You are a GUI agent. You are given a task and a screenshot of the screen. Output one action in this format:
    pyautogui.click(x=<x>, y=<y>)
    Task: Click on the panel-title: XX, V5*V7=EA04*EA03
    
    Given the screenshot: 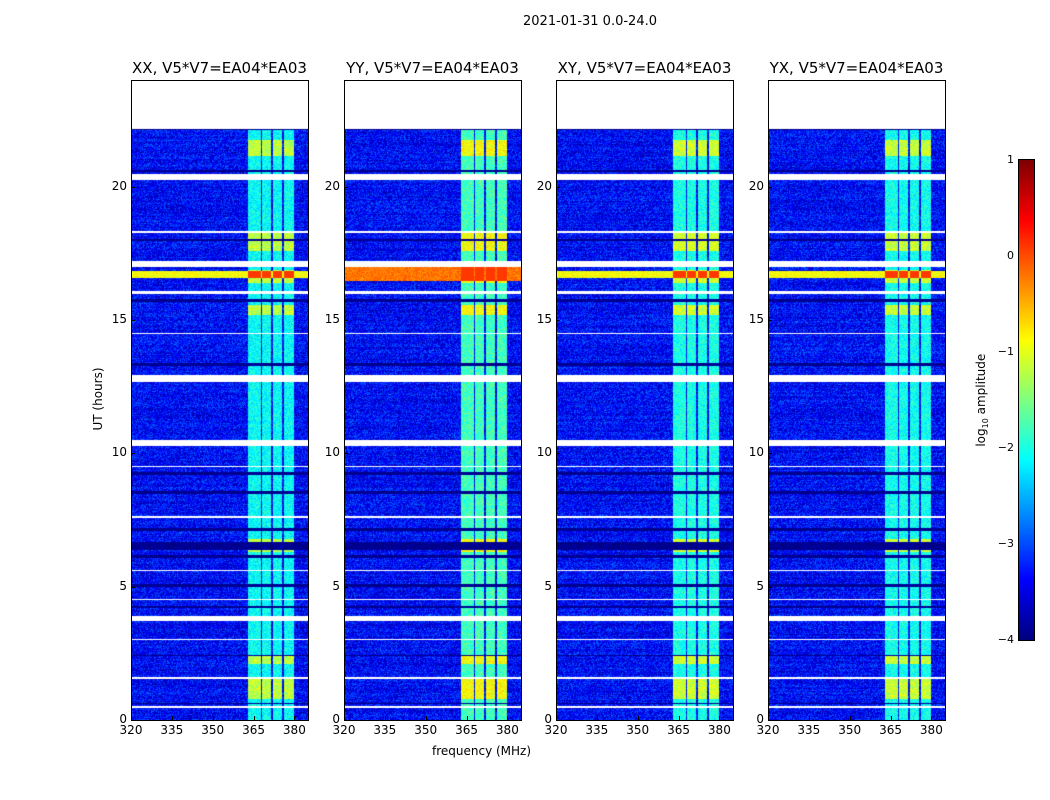 What is the action you would take?
    pyautogui.click(x=219, y=68)
    